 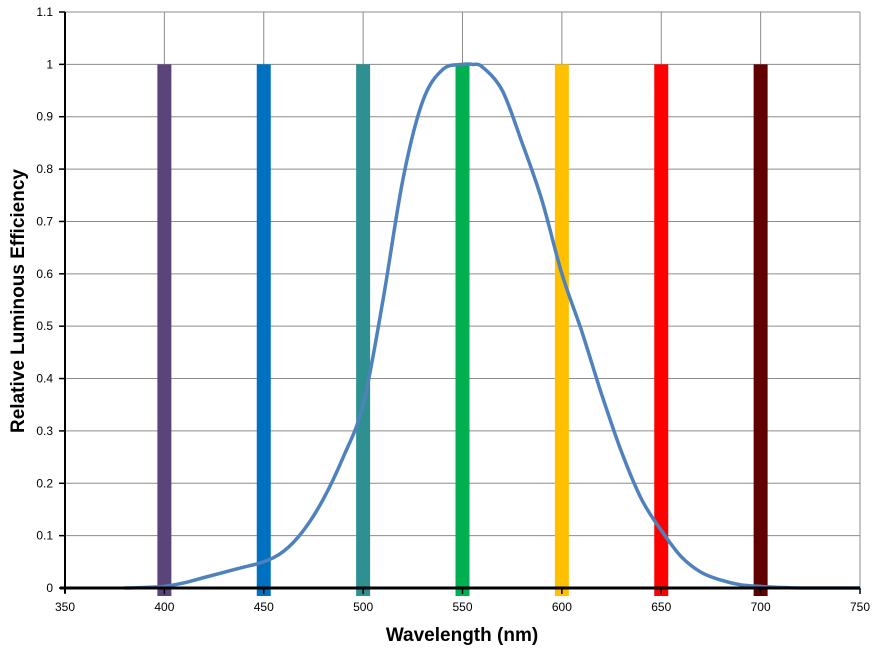 What do you see at coordinates (562, 607) in the screenshot?
I see `x-tick-label-5: 600` at bounding box center [562, 607].